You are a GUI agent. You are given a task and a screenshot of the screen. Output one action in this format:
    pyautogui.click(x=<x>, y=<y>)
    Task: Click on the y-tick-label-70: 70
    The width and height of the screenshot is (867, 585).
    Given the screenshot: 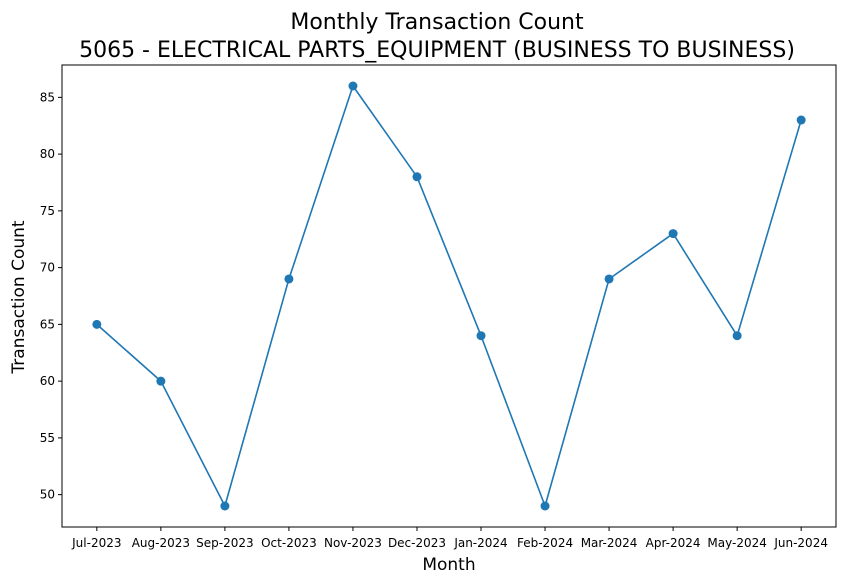 What is the action you would take?
    pyautogui.click(x=47, y=268)
    